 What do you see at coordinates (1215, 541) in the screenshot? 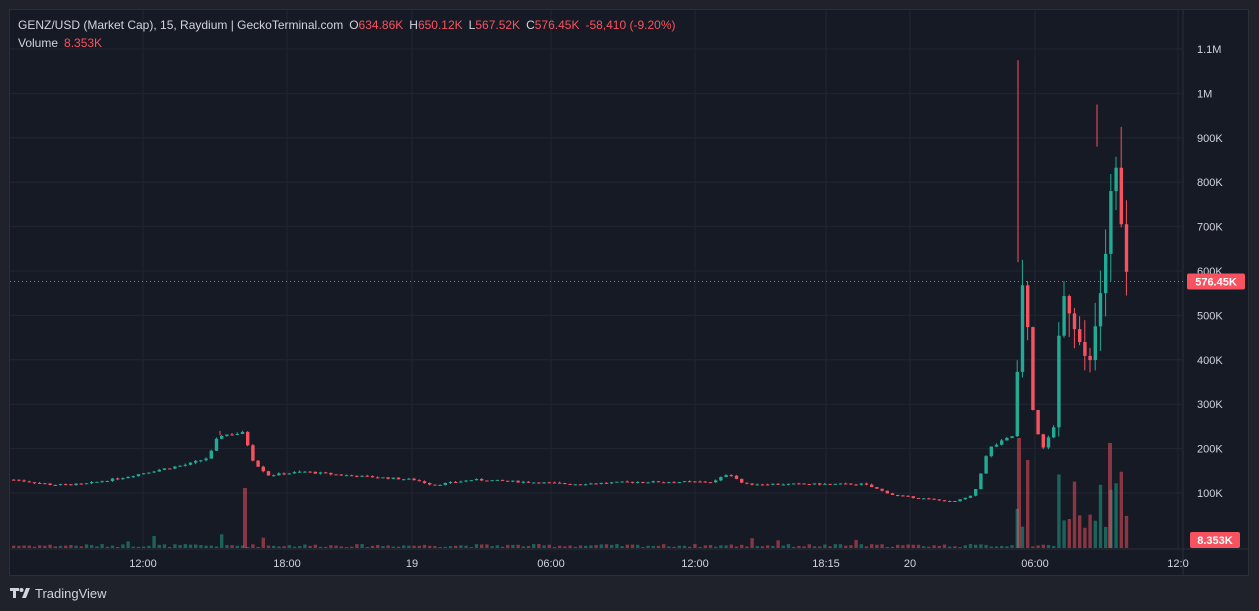
I see `last-volume-tag-label: 8.353K` at bounding box center [1215, 541].